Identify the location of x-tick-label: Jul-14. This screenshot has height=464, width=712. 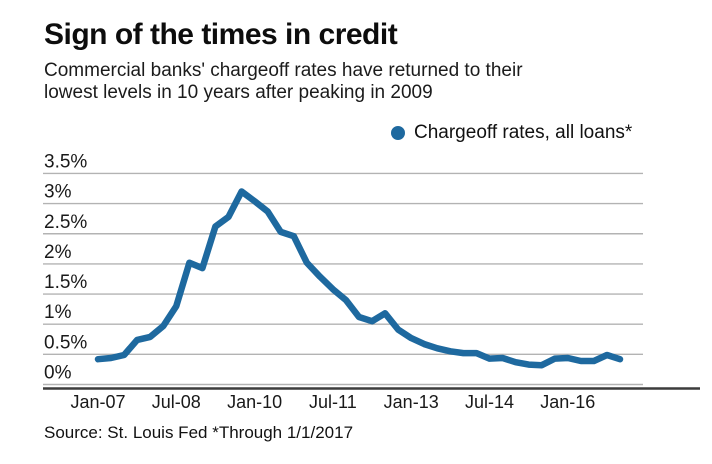
(489, 402).